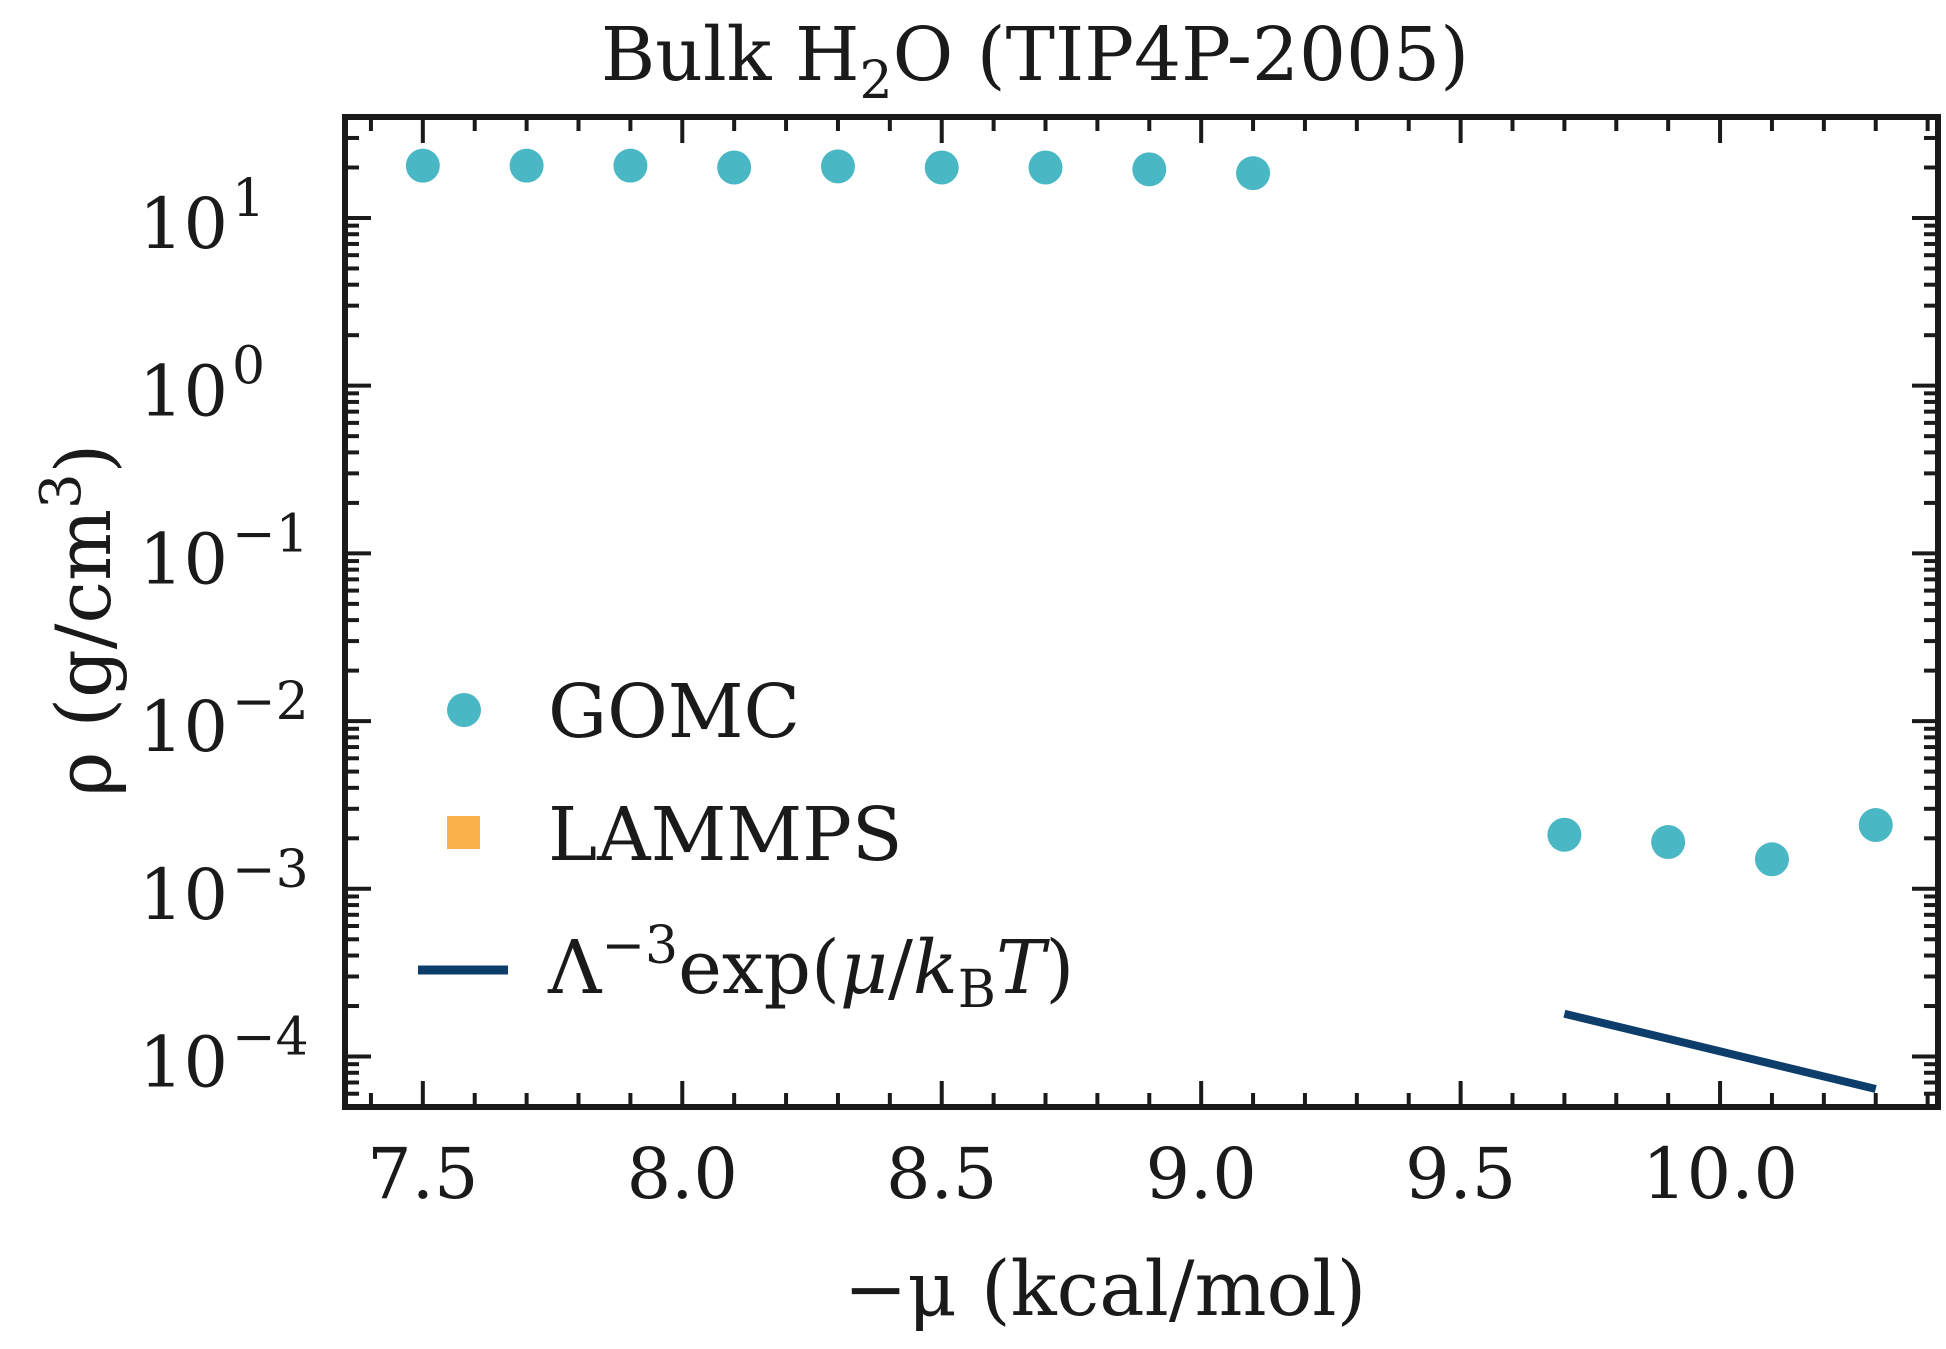  What do you see at coordinates (224, 1056) in the screenshot?
I see `y-tick-label: 10⁻⁴` at bounding box center [224, 1056].